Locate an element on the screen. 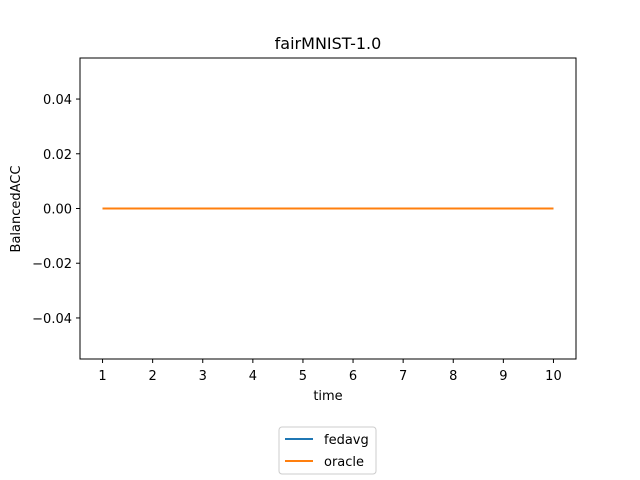 The image size is (640, 480). y-axis-ticks: 0.04 0.02 0.00 −0.02 −0.04 is located at coordinates (56, 210).